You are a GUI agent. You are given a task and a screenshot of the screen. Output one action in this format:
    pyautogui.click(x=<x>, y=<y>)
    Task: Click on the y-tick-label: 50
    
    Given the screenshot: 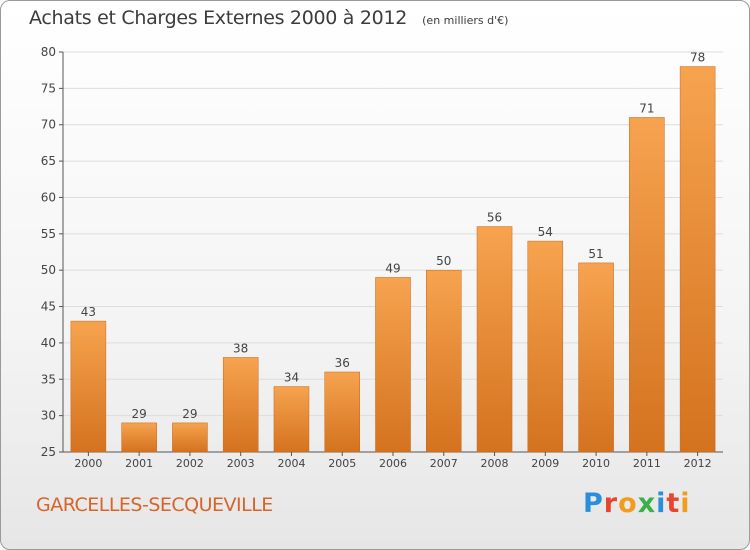 What is the action you would take?
    pyautogui.click(x=48, y=270)
    